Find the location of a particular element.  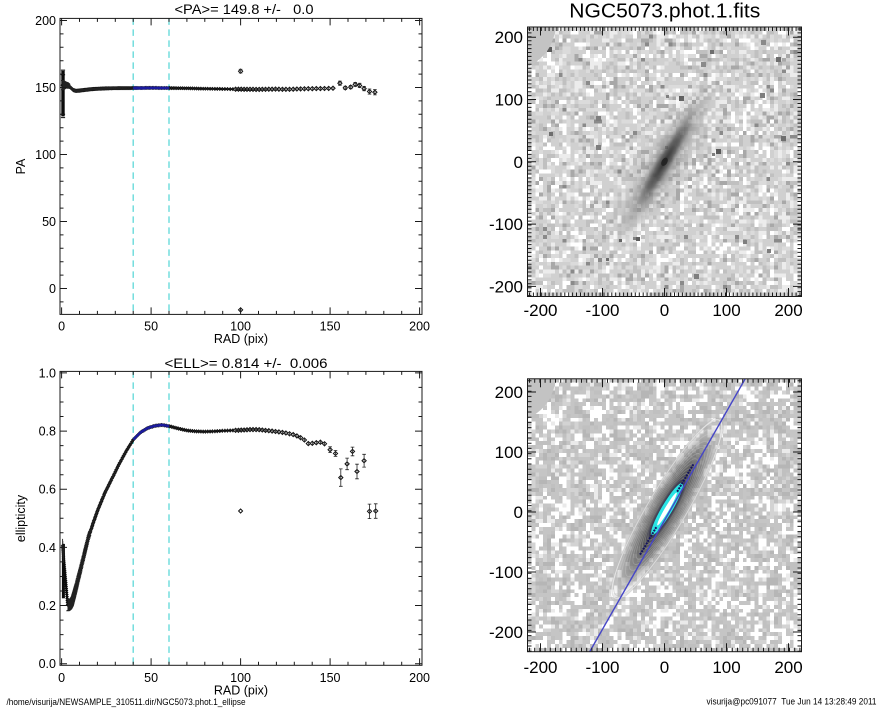

svg-text: ellipticity is located at coordinates (21, 518).